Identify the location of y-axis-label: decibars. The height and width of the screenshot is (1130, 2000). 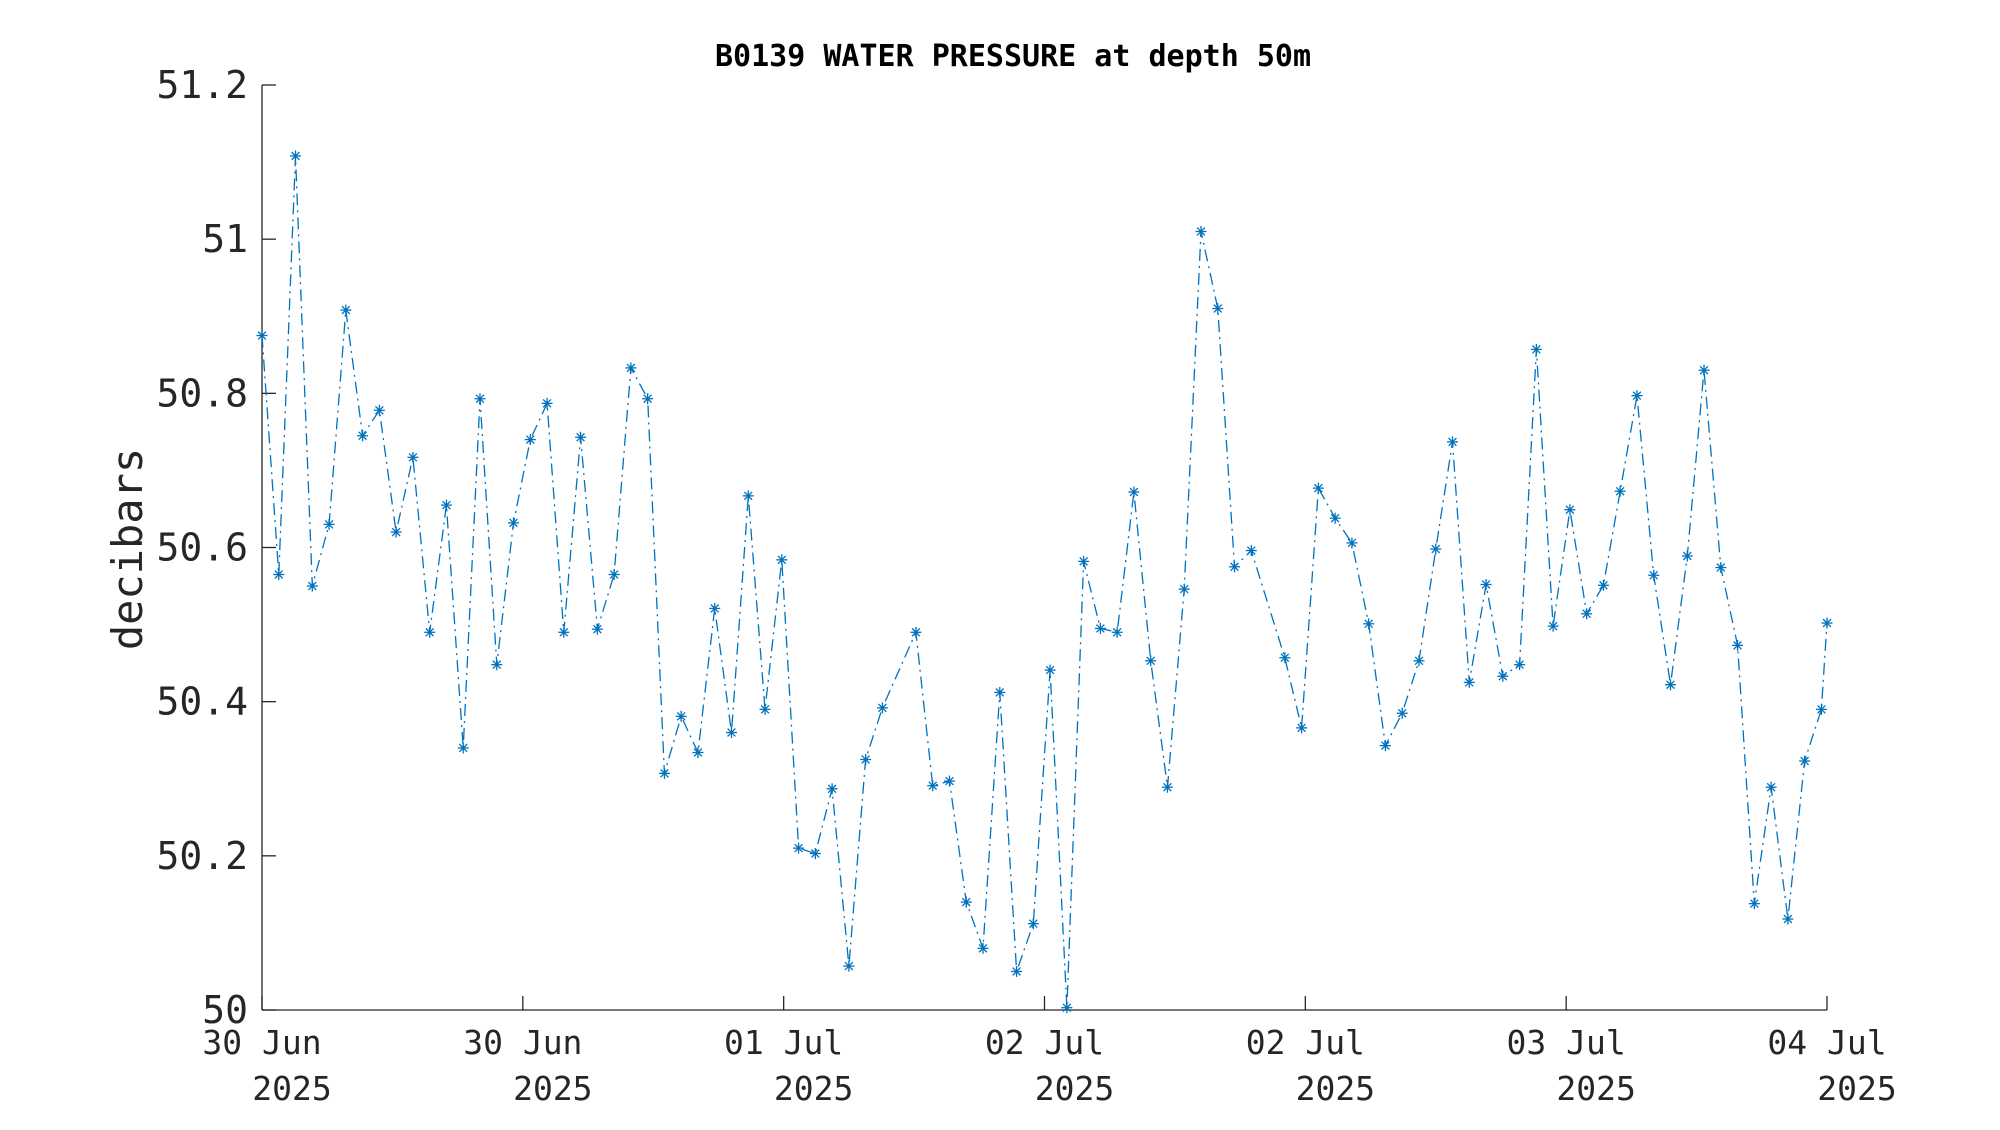
(127, 549).